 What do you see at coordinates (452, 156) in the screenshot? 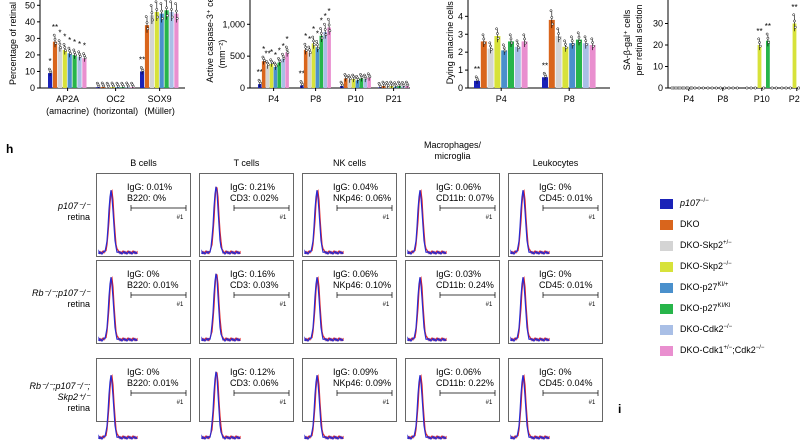
I see `column-title-line: microglia` at bounding box center [452, 156].